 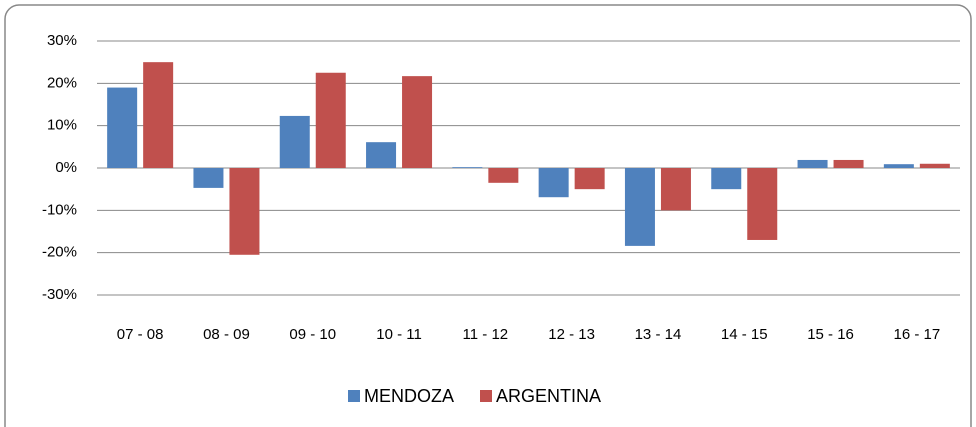 I want to click on y-tick-label: 20%, so click(x=62, y=82).